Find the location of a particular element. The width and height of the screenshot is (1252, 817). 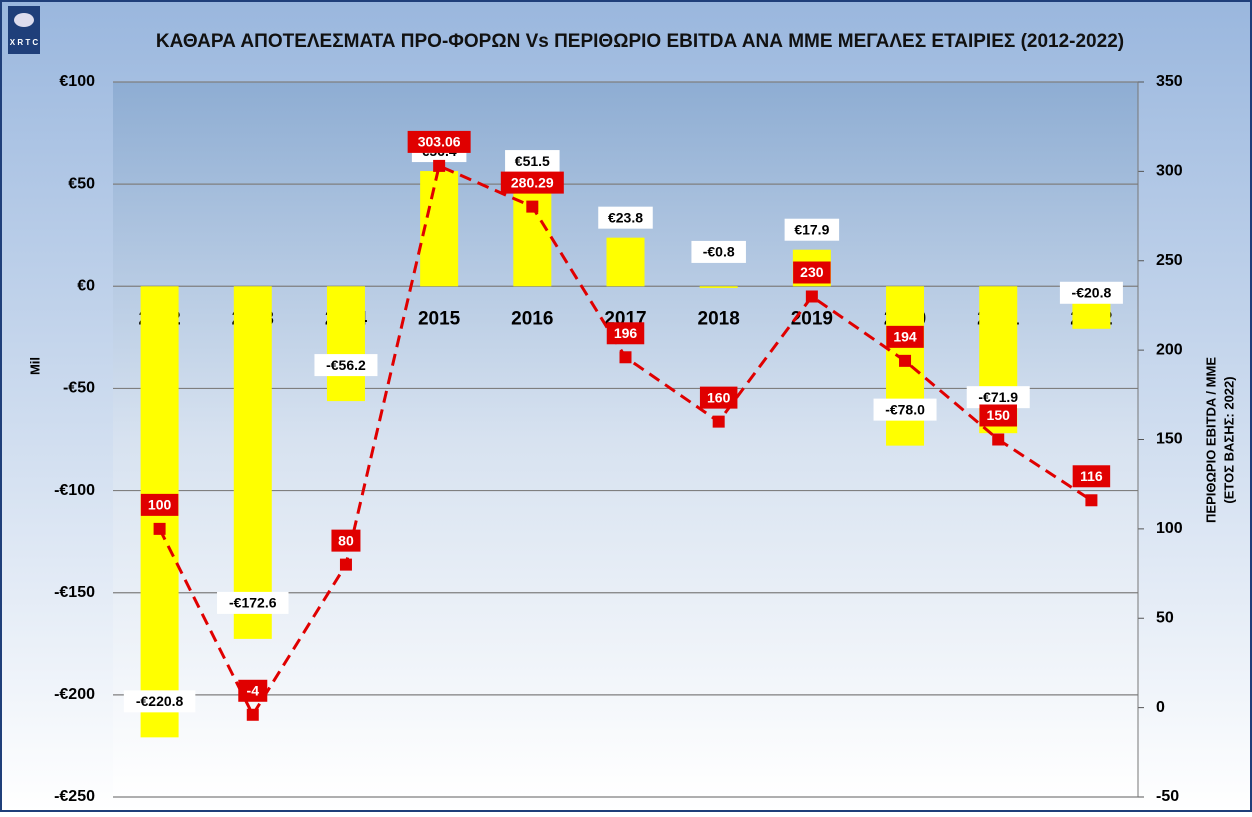

y2-tick-label: 300 is located at coordinates (1169, 171).